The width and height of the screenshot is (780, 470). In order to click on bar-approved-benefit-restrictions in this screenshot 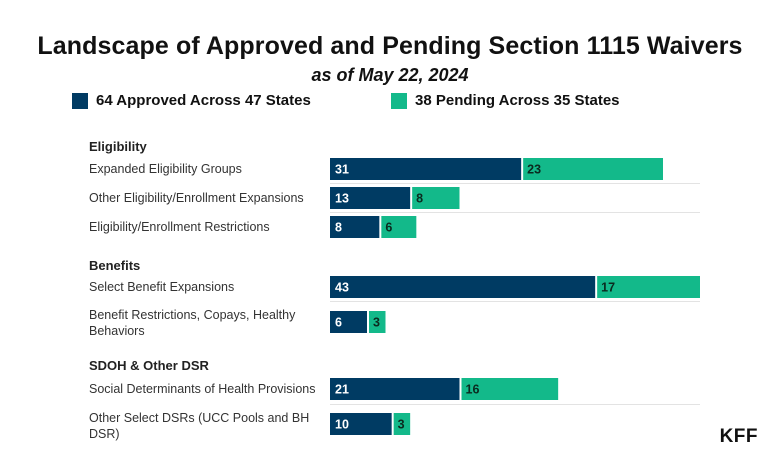, I will do `click(348, 322)`.